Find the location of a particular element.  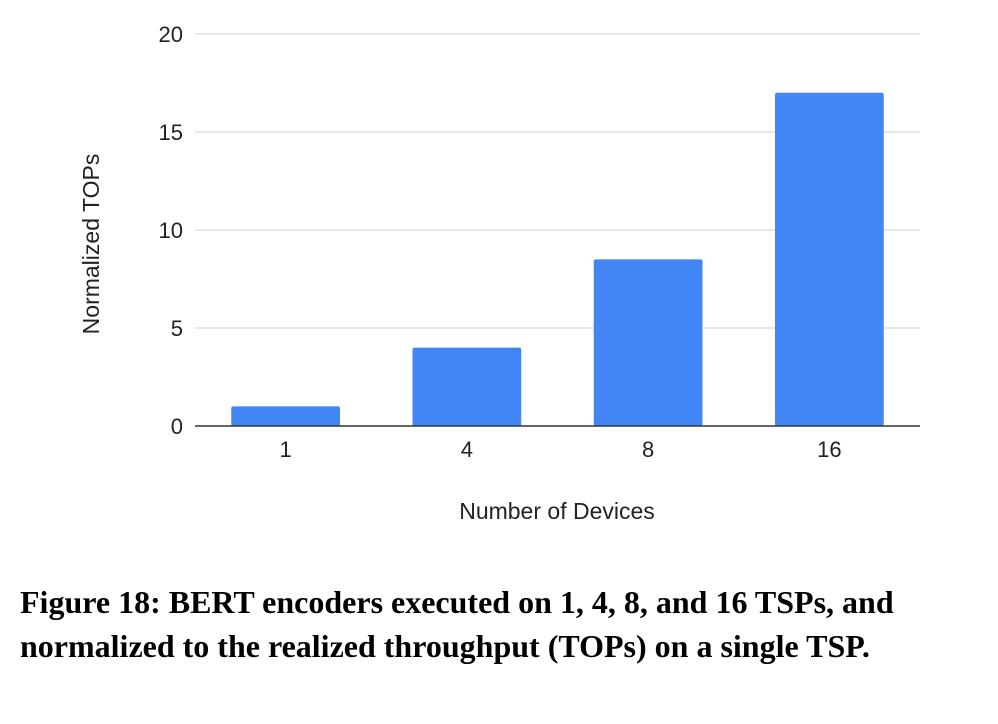

y-tick-labels: 0 5 10 15 20 is located at coordinates (171, 230).